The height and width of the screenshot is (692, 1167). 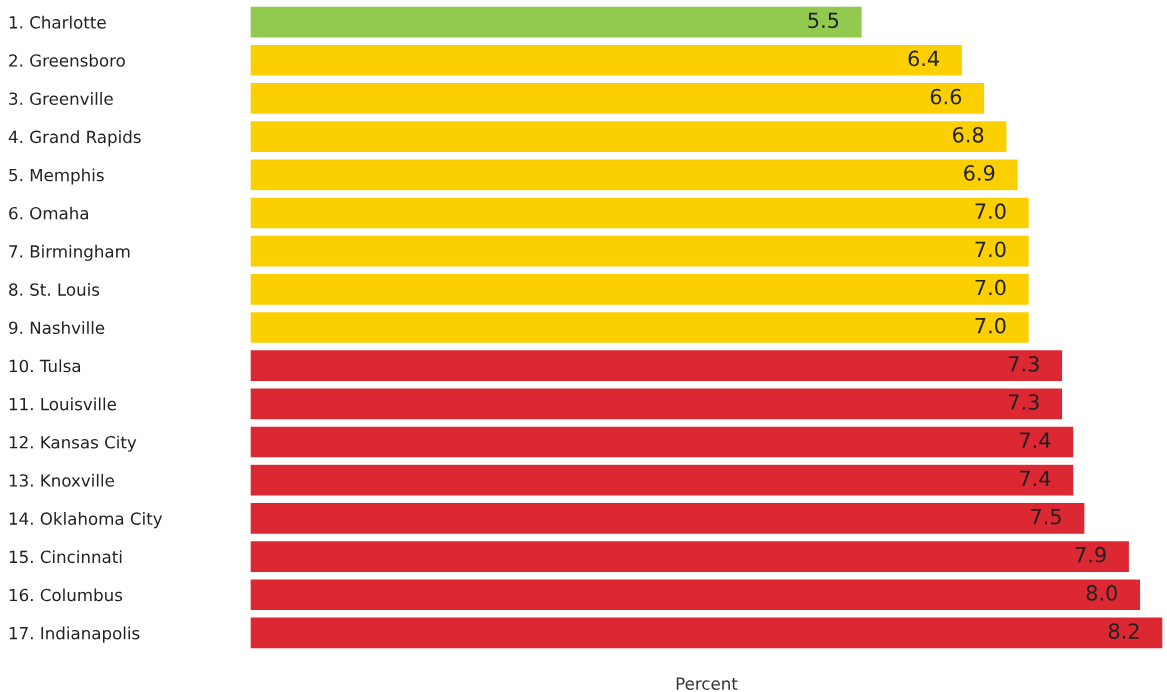 What do you see at coordinates (1123, 631) in the screenshot?
I see `data-label: 8.2` at bounding box center [1123, 631].